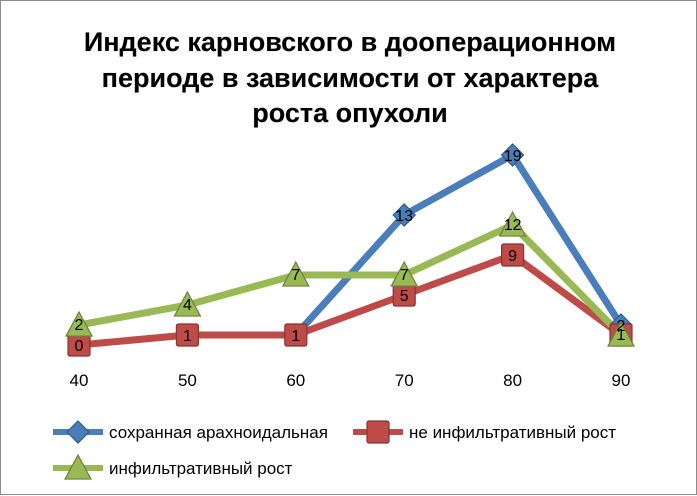 This screenshot has height=496, width=697. What do you see at coordinates (349, 113) in the screenshot?
I see `chart-title-line: роста опухоли` at bounding box center [349, 113].